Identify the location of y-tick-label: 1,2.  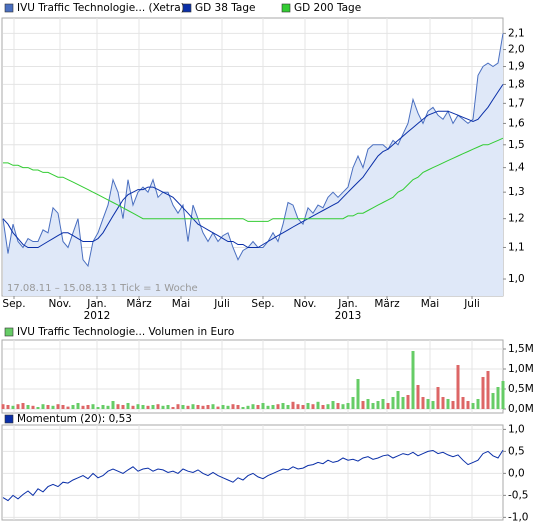
(516, 219).